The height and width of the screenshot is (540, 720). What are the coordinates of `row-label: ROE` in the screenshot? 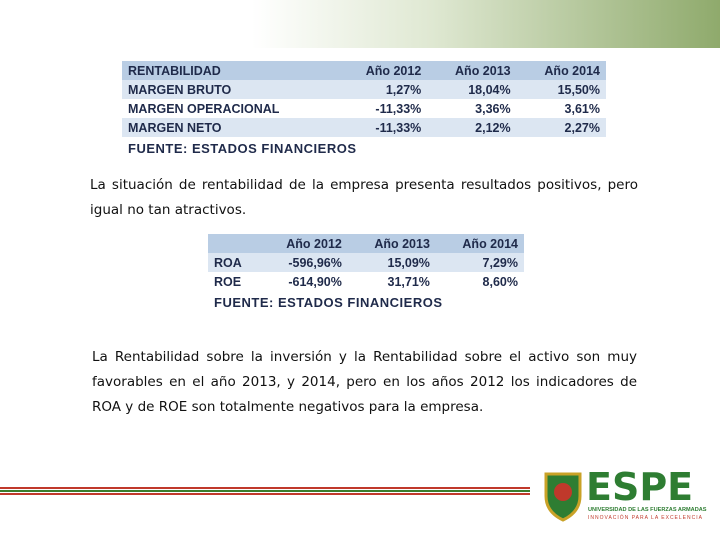 It's located at (234, 281).